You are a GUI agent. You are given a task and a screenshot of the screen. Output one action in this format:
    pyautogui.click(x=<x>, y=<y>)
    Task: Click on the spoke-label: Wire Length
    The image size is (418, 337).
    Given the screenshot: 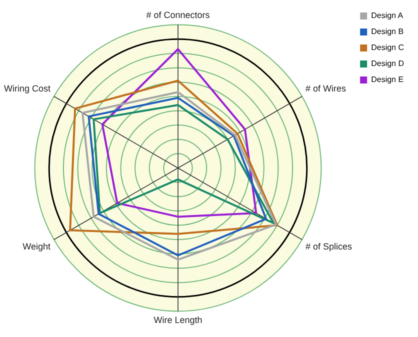 What is the action you would take?
    pyautogui.click(x=178, y=320)
    